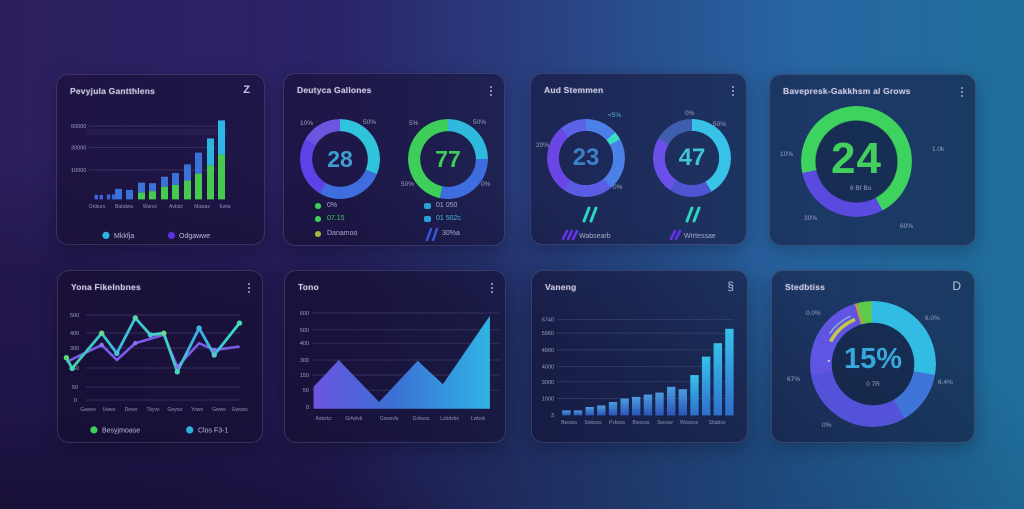 The height and width of the screenshot is (509, 1024). I want to click on svg-text: Uwes, so click(109, 410).